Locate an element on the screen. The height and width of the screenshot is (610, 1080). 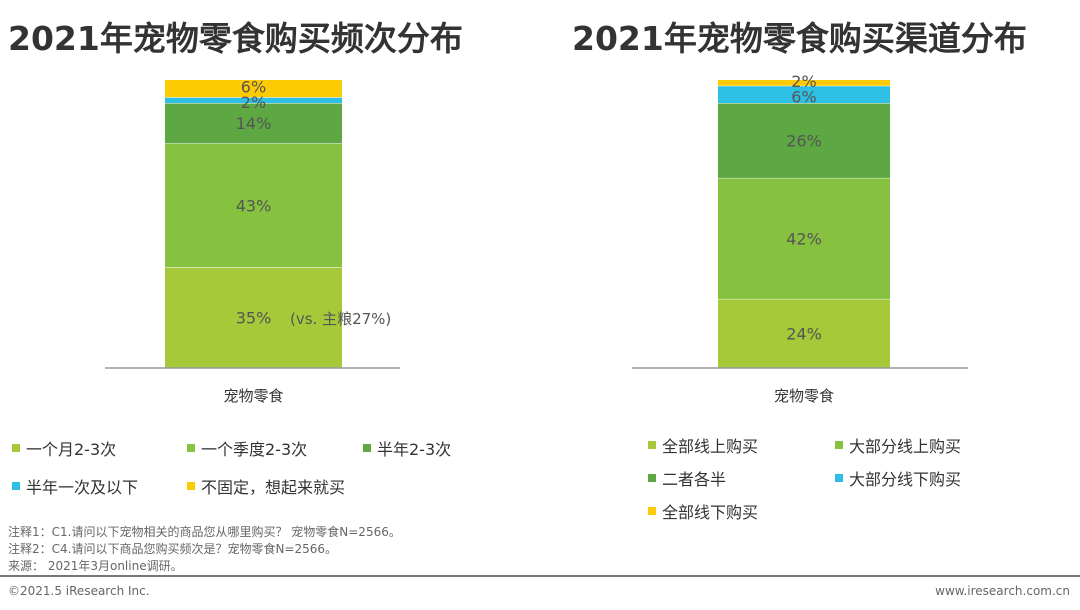
note-2: 注释2：C4.请问以下商品您购买频次是？宠物零食N=2566。 is located at coordinates (173, 549).